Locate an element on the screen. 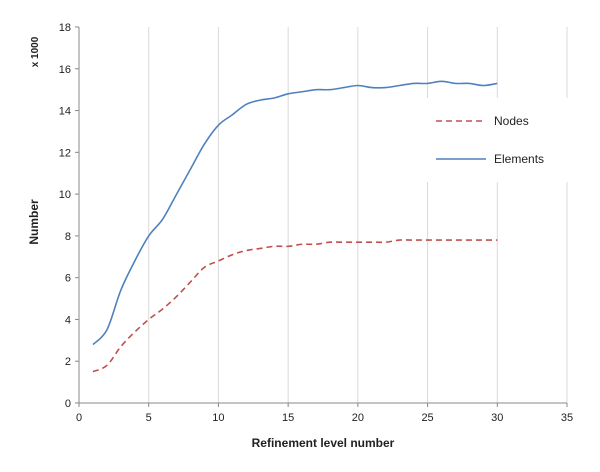 The image size is (600, 472). y-tick-label: 2 is located at coordinates (68, 362).